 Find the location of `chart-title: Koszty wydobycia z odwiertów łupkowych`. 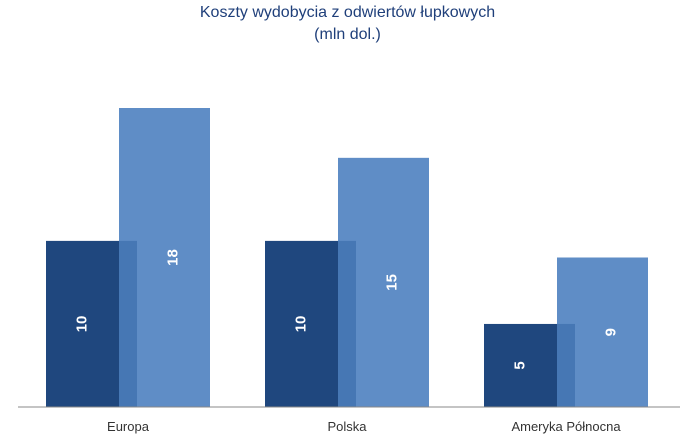

chart-title: Koszty wydobycia z odwiertów łupkowych is located at coordinates (347, 12).